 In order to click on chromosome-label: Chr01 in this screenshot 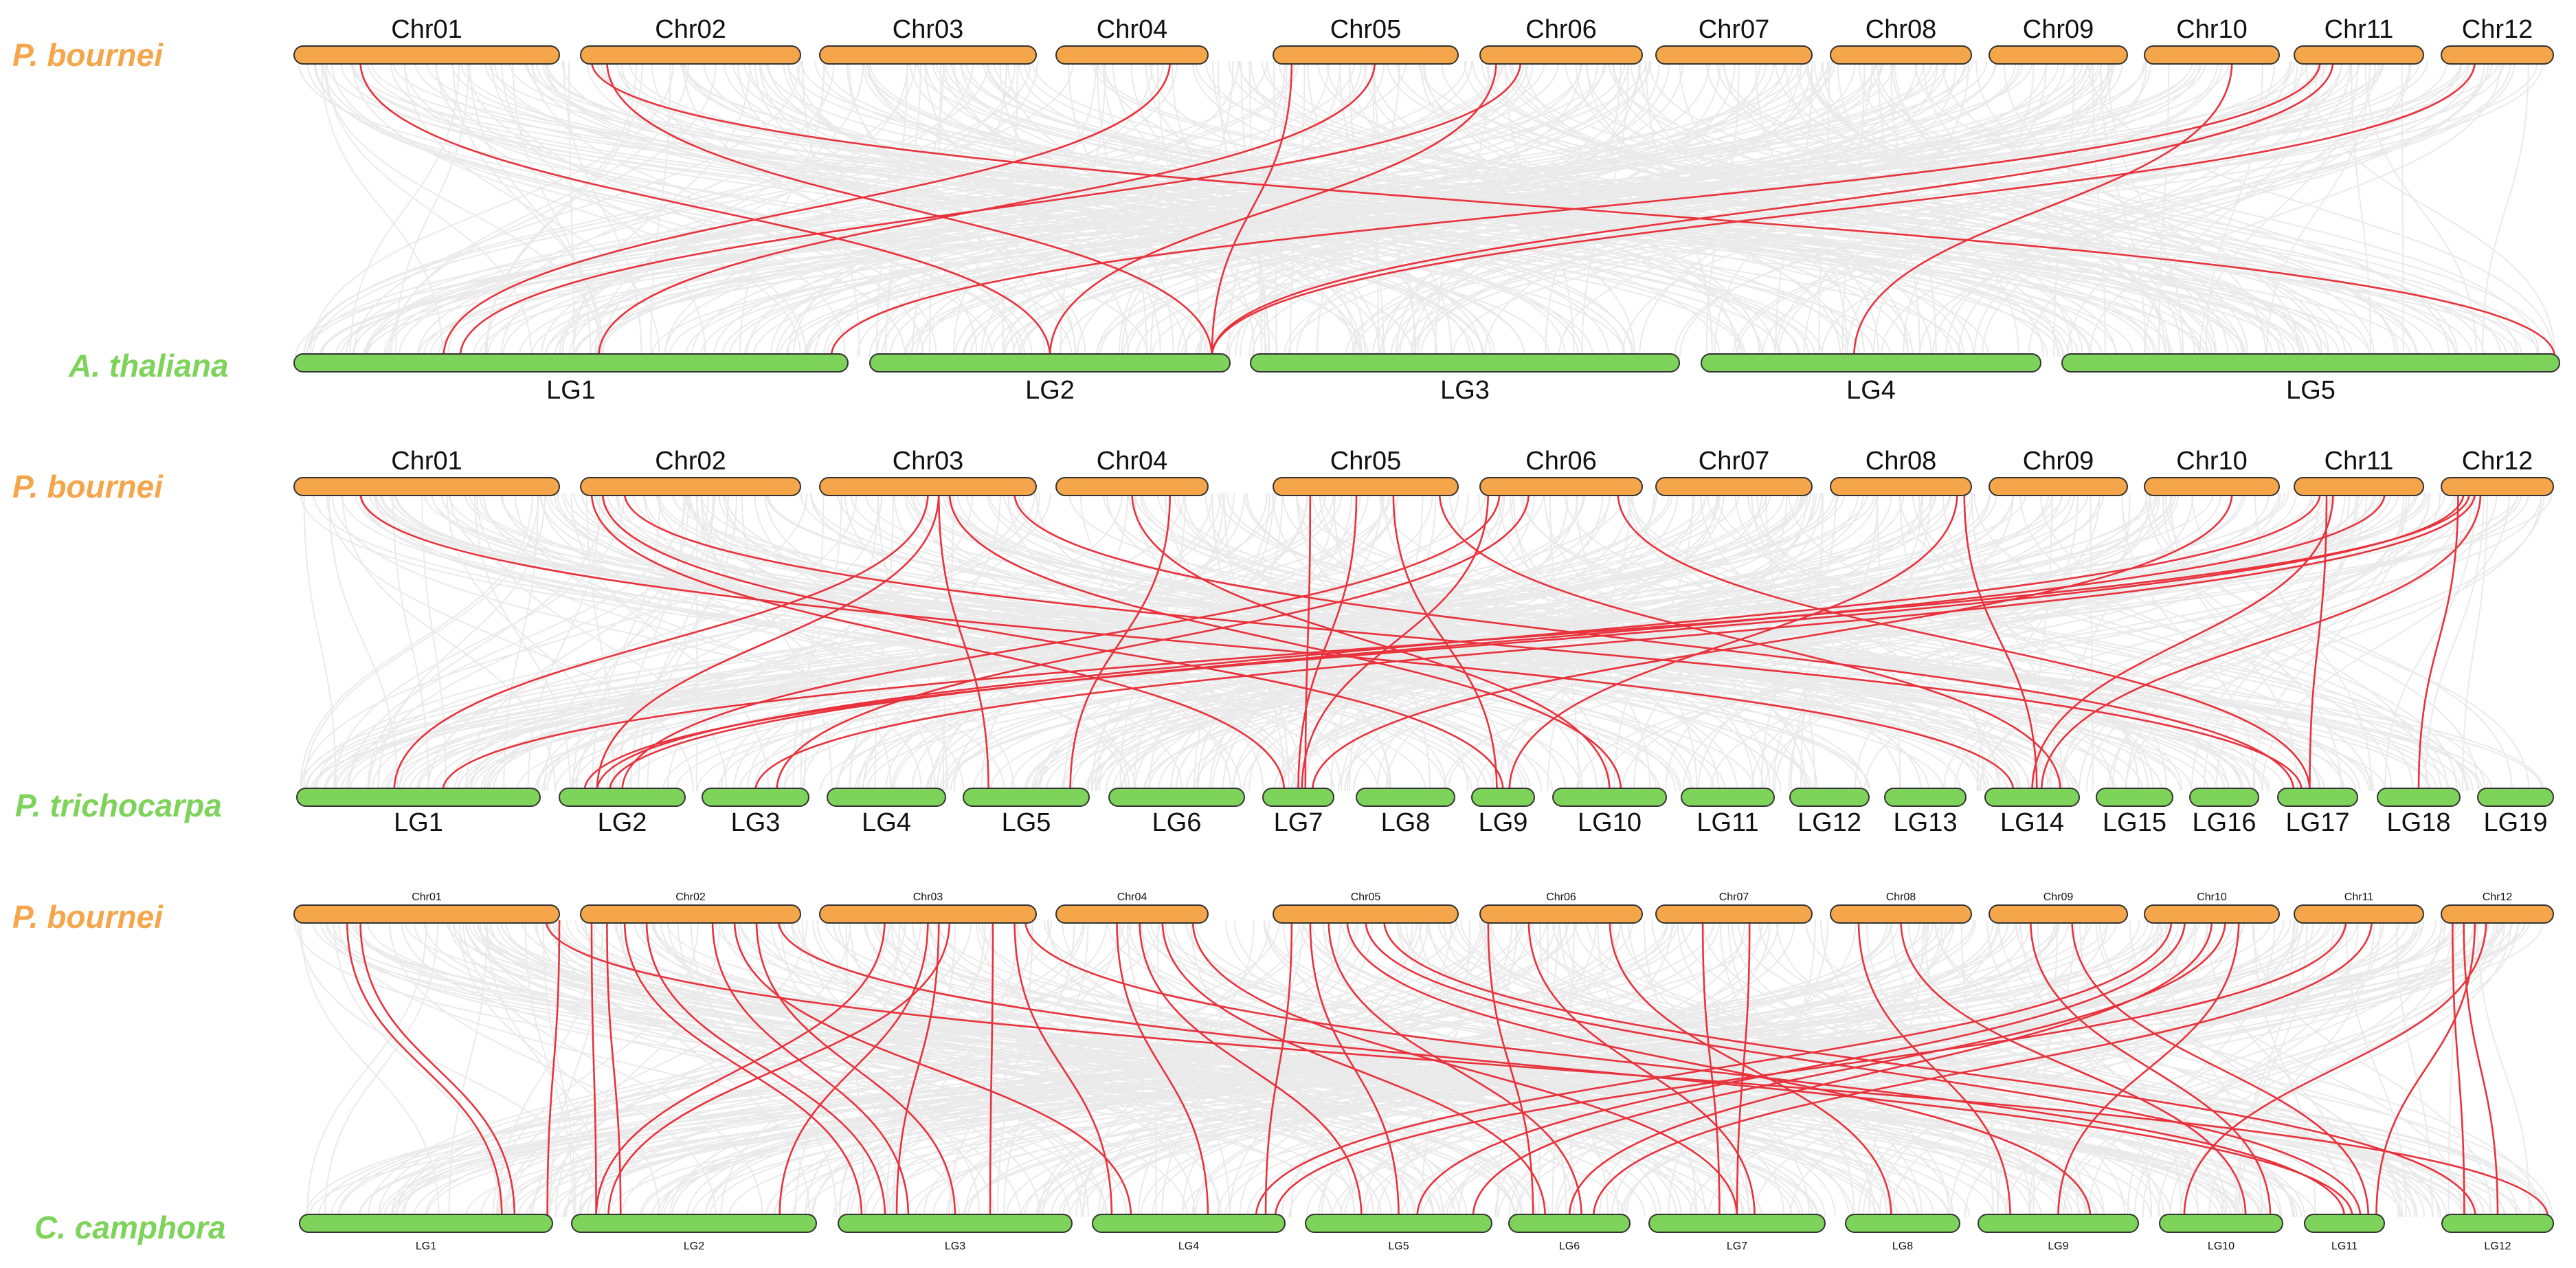, I will do `click(427, 897)`.